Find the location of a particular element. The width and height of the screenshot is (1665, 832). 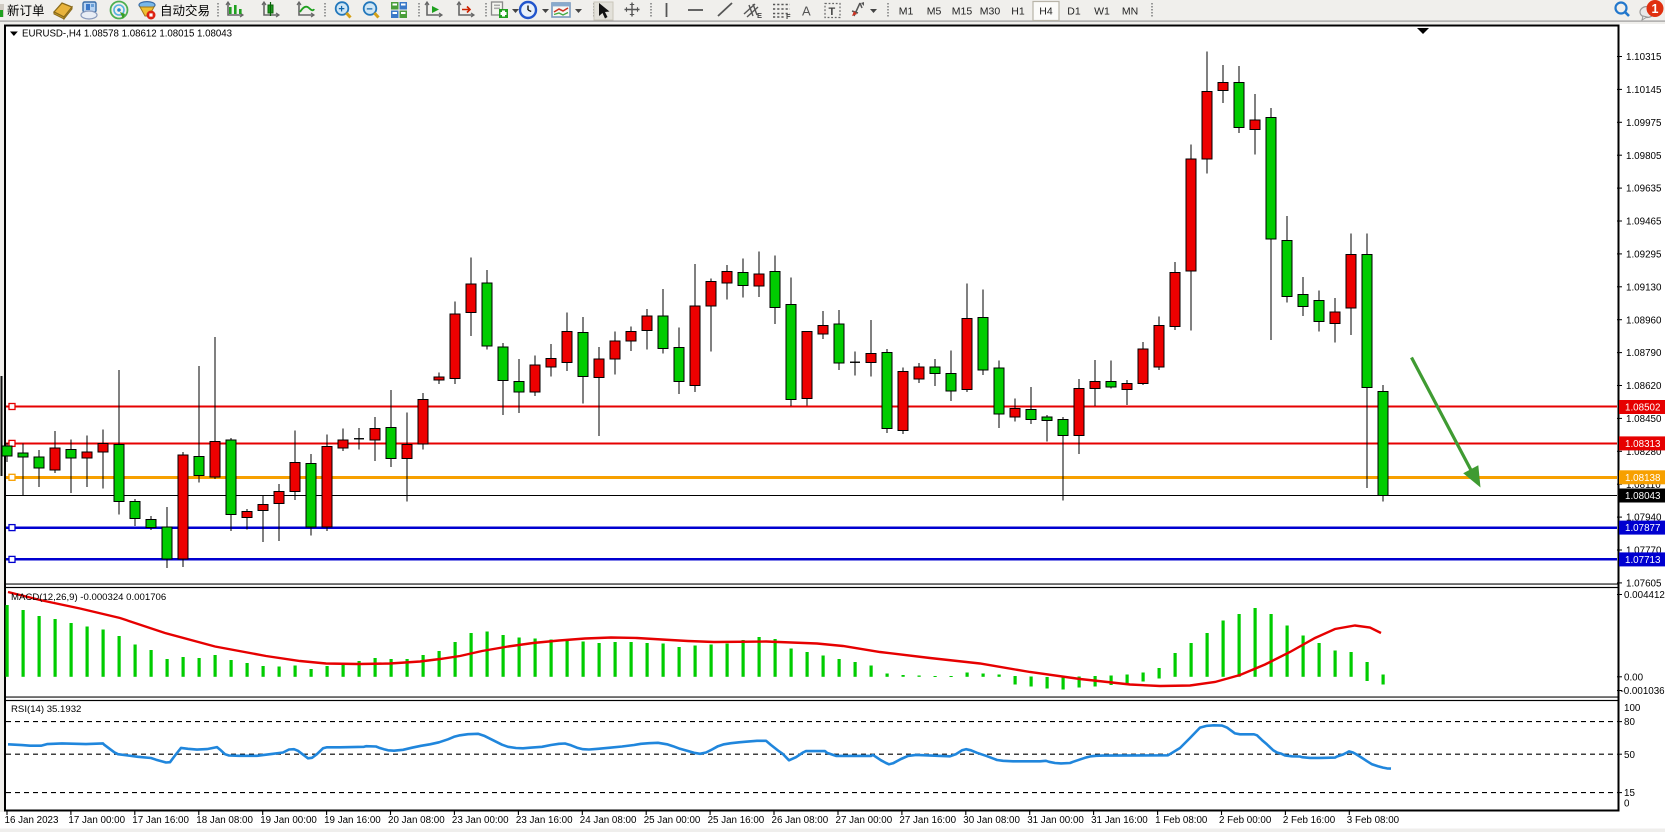

svg-text: 1.07877 is located at coordinates (1642, 528).